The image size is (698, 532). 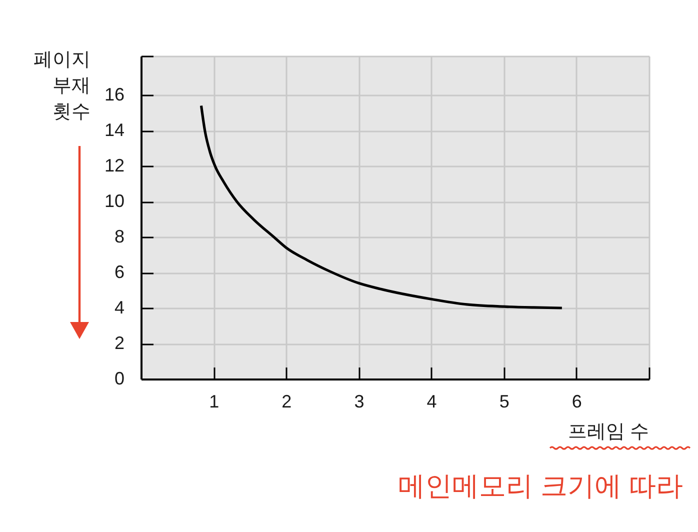 I want to click on text: 메인메모리 크기에 따라, so click(x=540, y=486).